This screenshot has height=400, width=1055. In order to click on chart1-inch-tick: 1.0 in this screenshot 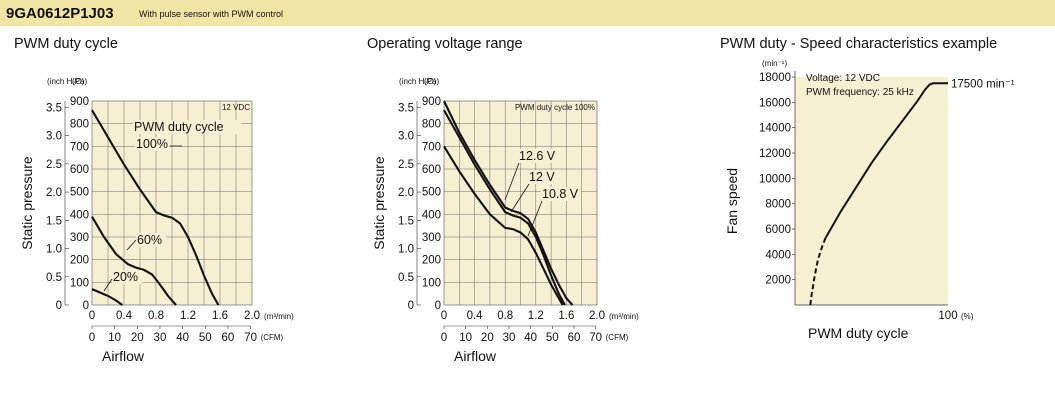, I will do `click(54, 250)`.